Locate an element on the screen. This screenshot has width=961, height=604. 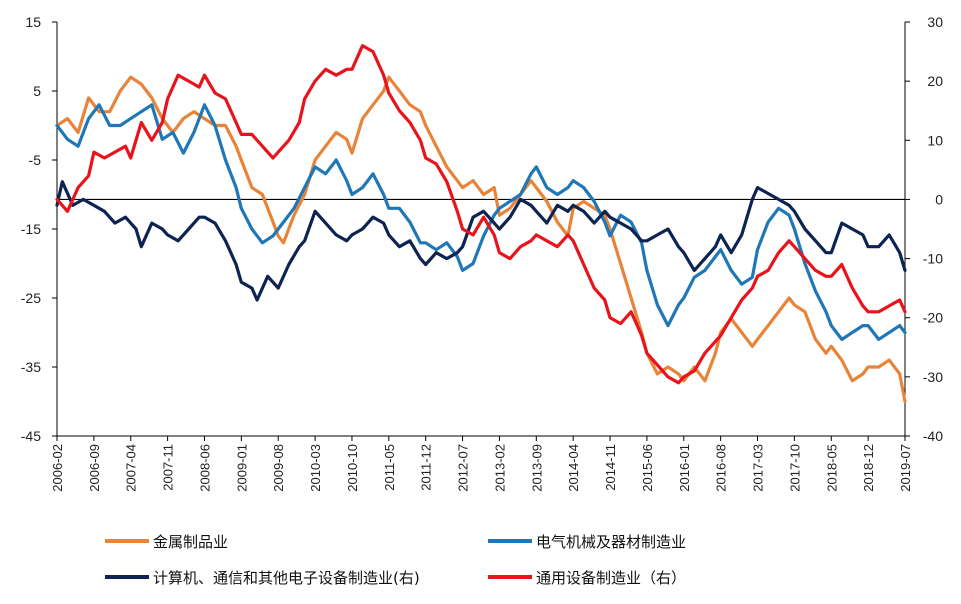
x-tick-label: 2006-02 is located at coordinates (57, 468).